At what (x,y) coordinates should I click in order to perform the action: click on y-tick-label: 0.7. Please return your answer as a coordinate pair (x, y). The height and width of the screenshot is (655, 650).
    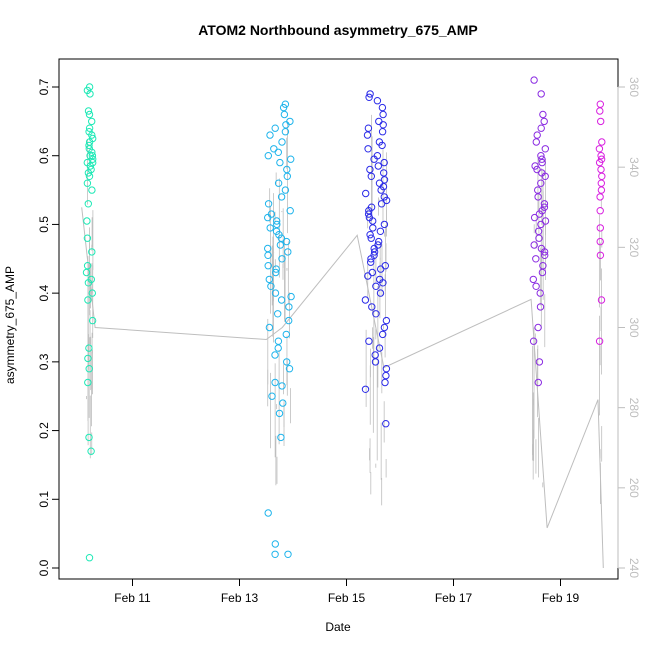
    Looking at the image, I should click on (44, 86).